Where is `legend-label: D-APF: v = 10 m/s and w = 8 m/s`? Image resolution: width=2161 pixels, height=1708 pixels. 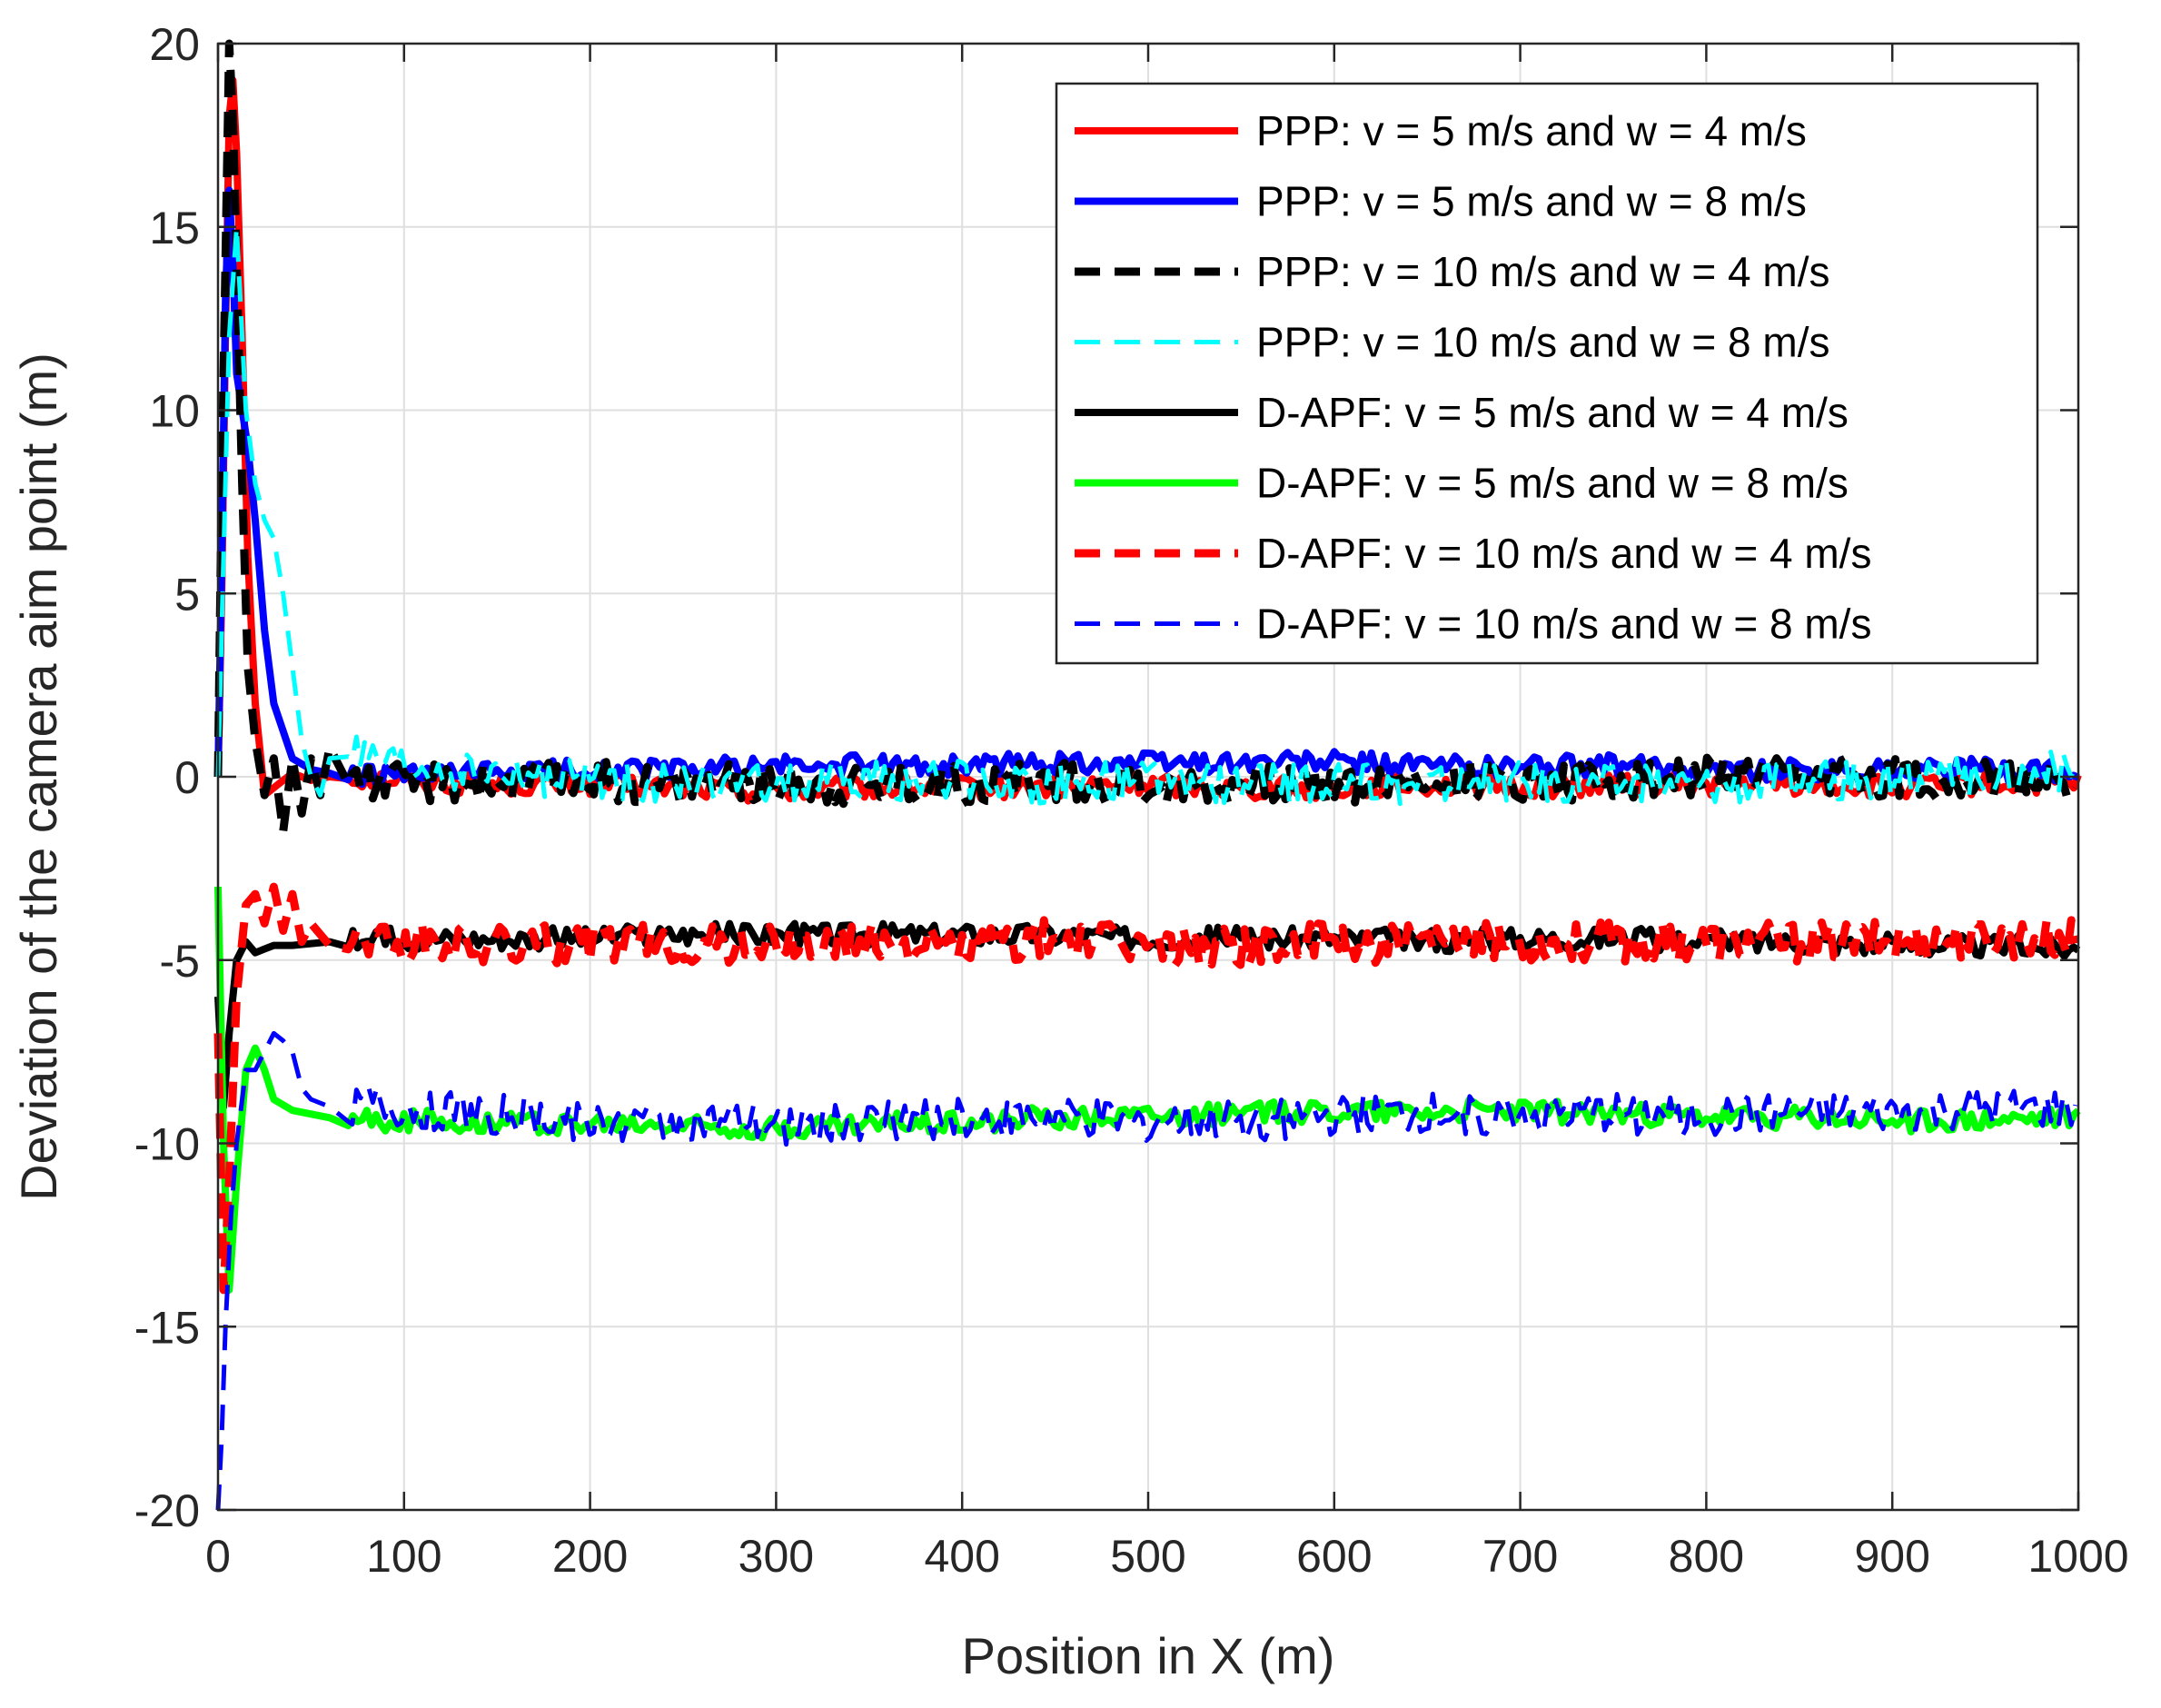
legend-label: D-APF: v = 10 m/s and w = 8 m/s is located at coordinates (1564, 624).